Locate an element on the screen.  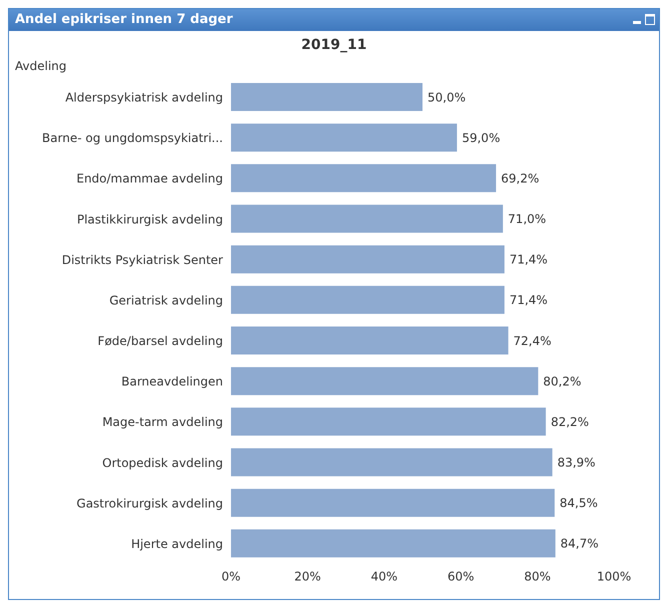
data-label: 59,0% is located at coordinates (481, 137).